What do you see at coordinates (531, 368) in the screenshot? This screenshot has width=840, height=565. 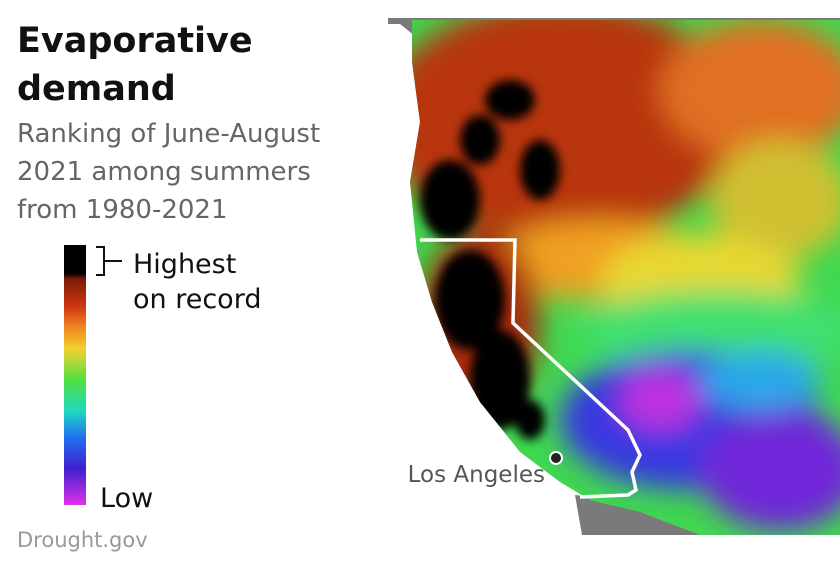 I see `california-outline` at bounding box center [531, 368].